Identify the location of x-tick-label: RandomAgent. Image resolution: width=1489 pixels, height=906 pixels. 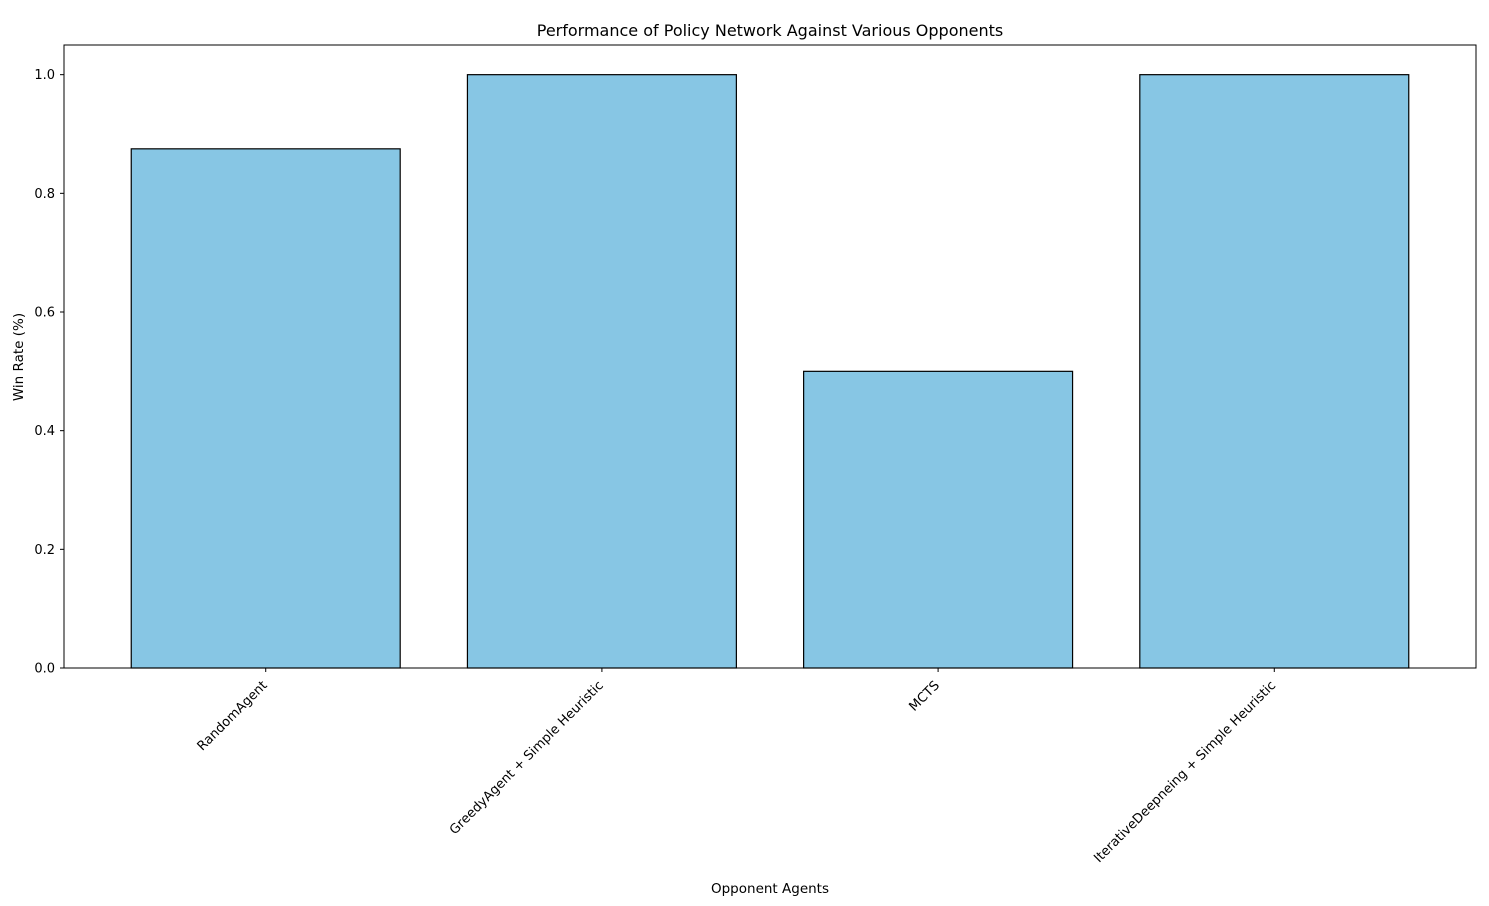
(233, 716).